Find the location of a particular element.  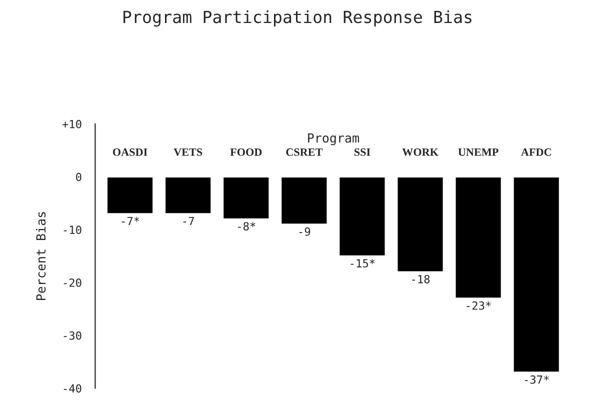

x-tick-label: SSI is located at coordinates (362, 152).